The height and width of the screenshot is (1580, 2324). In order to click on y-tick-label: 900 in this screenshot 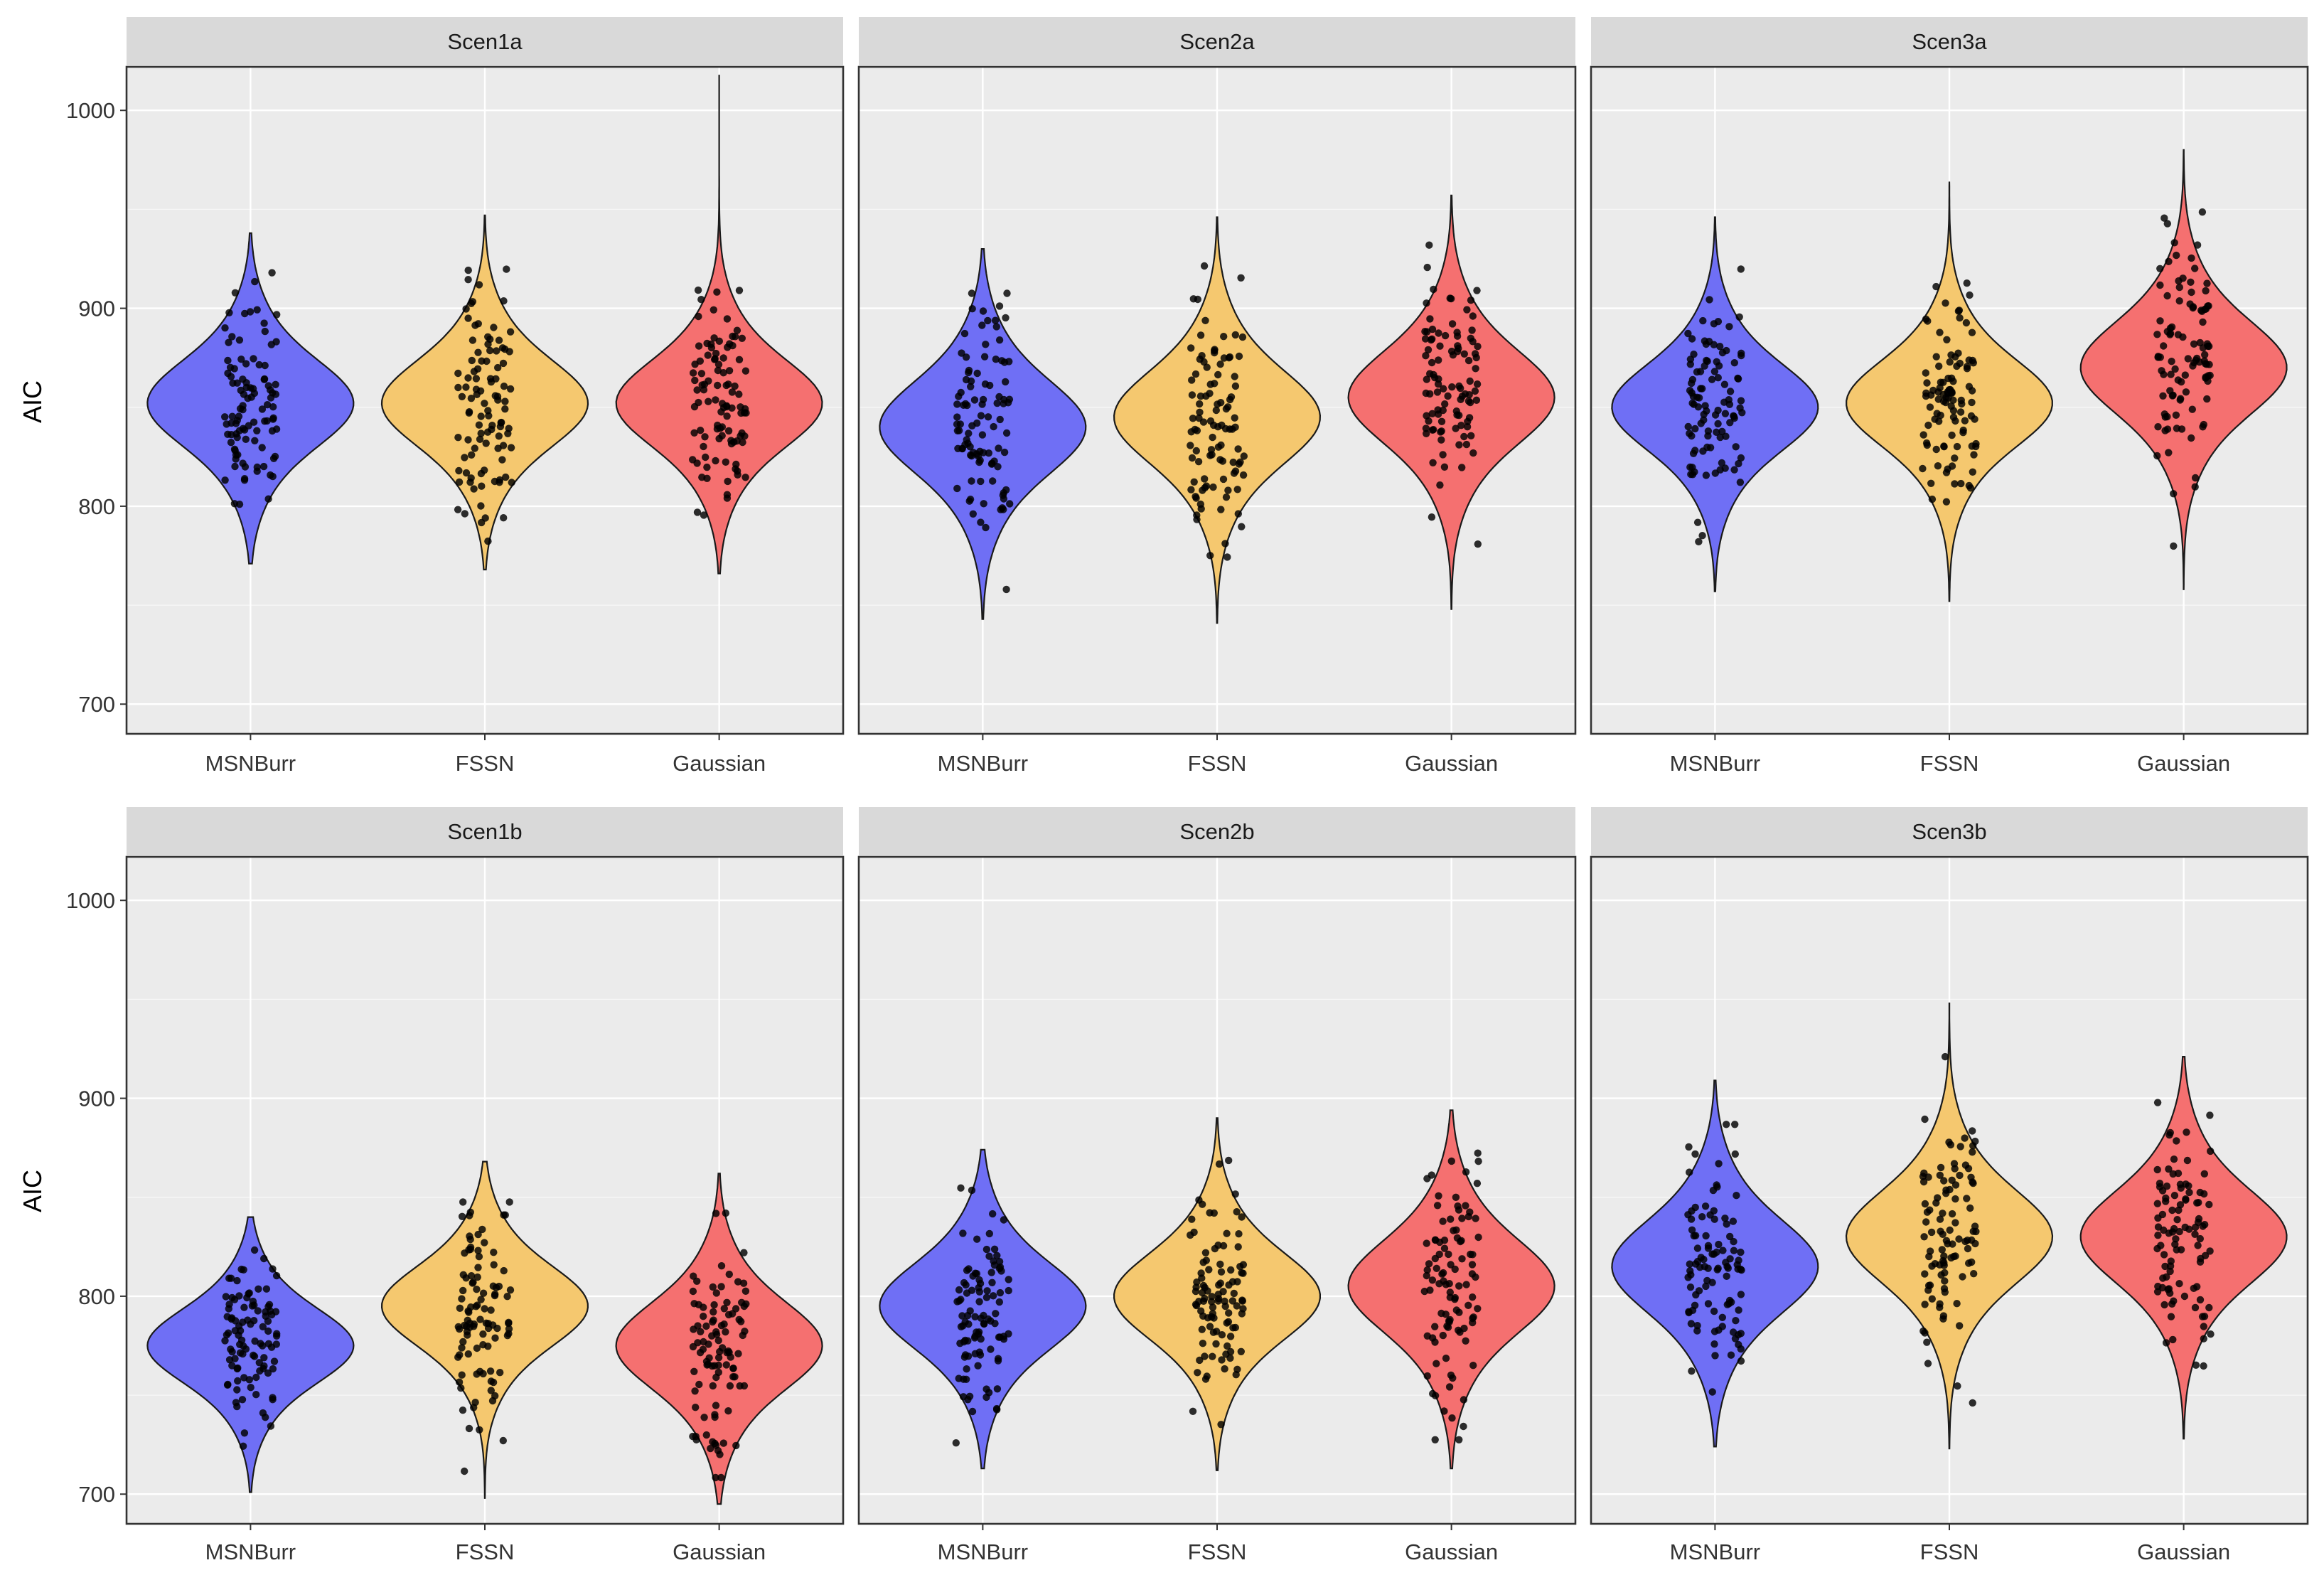, I will do `click(96, 309)`.